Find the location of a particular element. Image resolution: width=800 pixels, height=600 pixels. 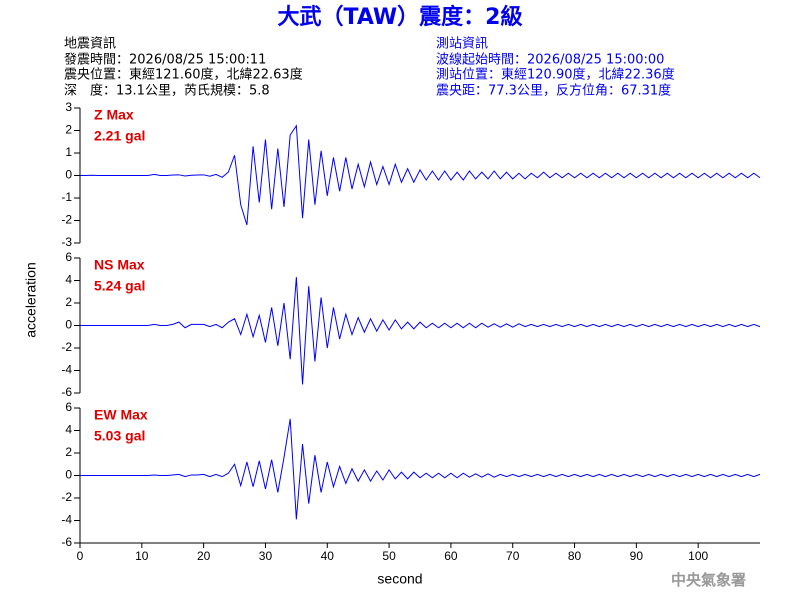

info-left: 深 度：13.1公里，芮氏規模：5.8 is located at coordinates (167, 91).